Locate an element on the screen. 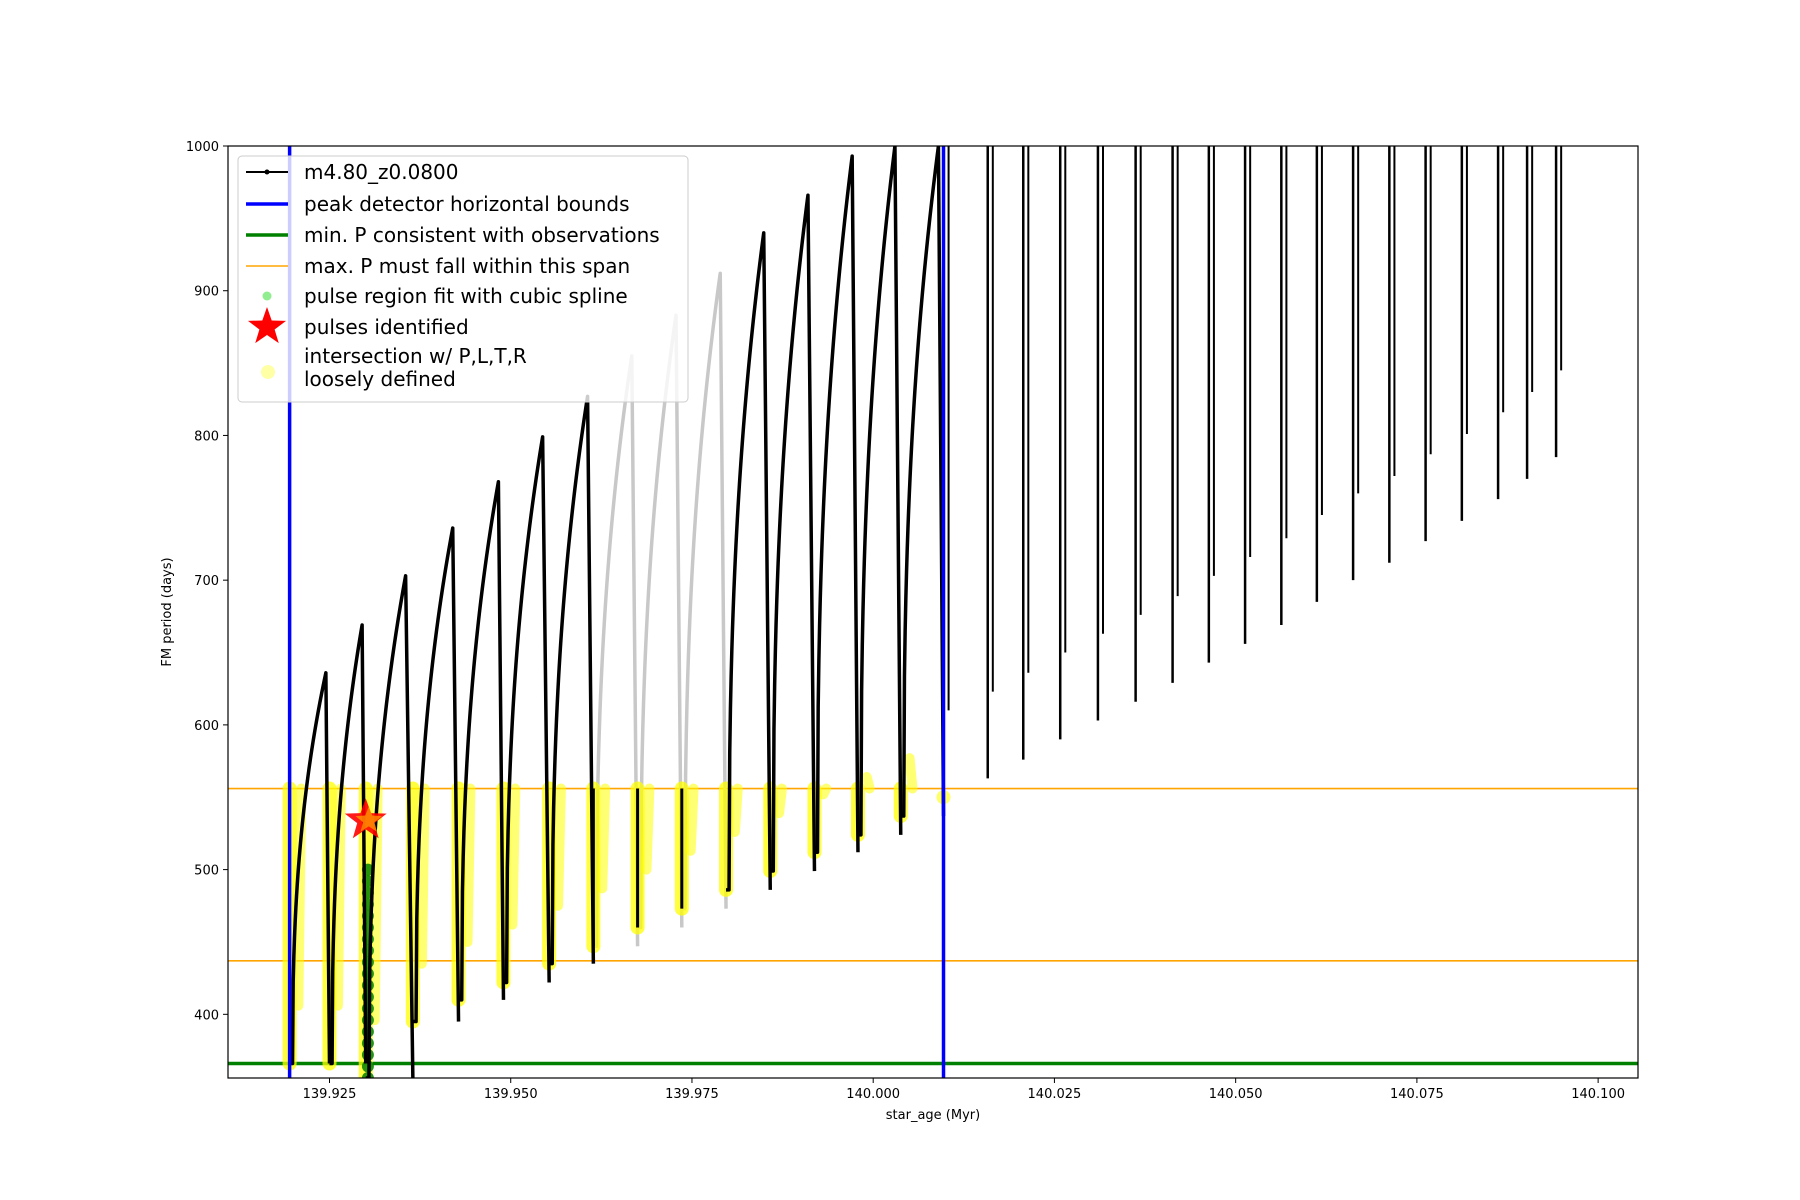 The height and width of the screenshot is (1200, 1800). legend-label: min. P consistent with observations is located at coordinates (482, 235).